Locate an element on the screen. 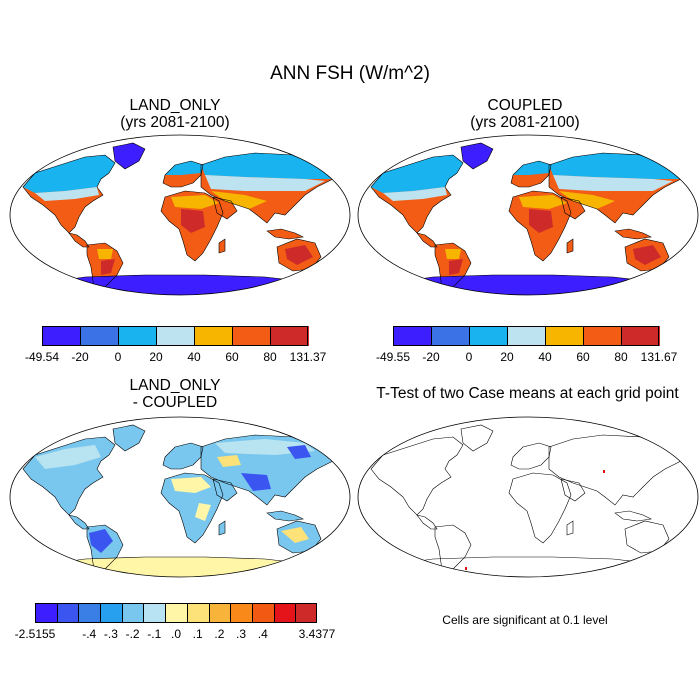 The image size is (700, 700). colorbar-label: .3 is located at coordinates (241, 634).